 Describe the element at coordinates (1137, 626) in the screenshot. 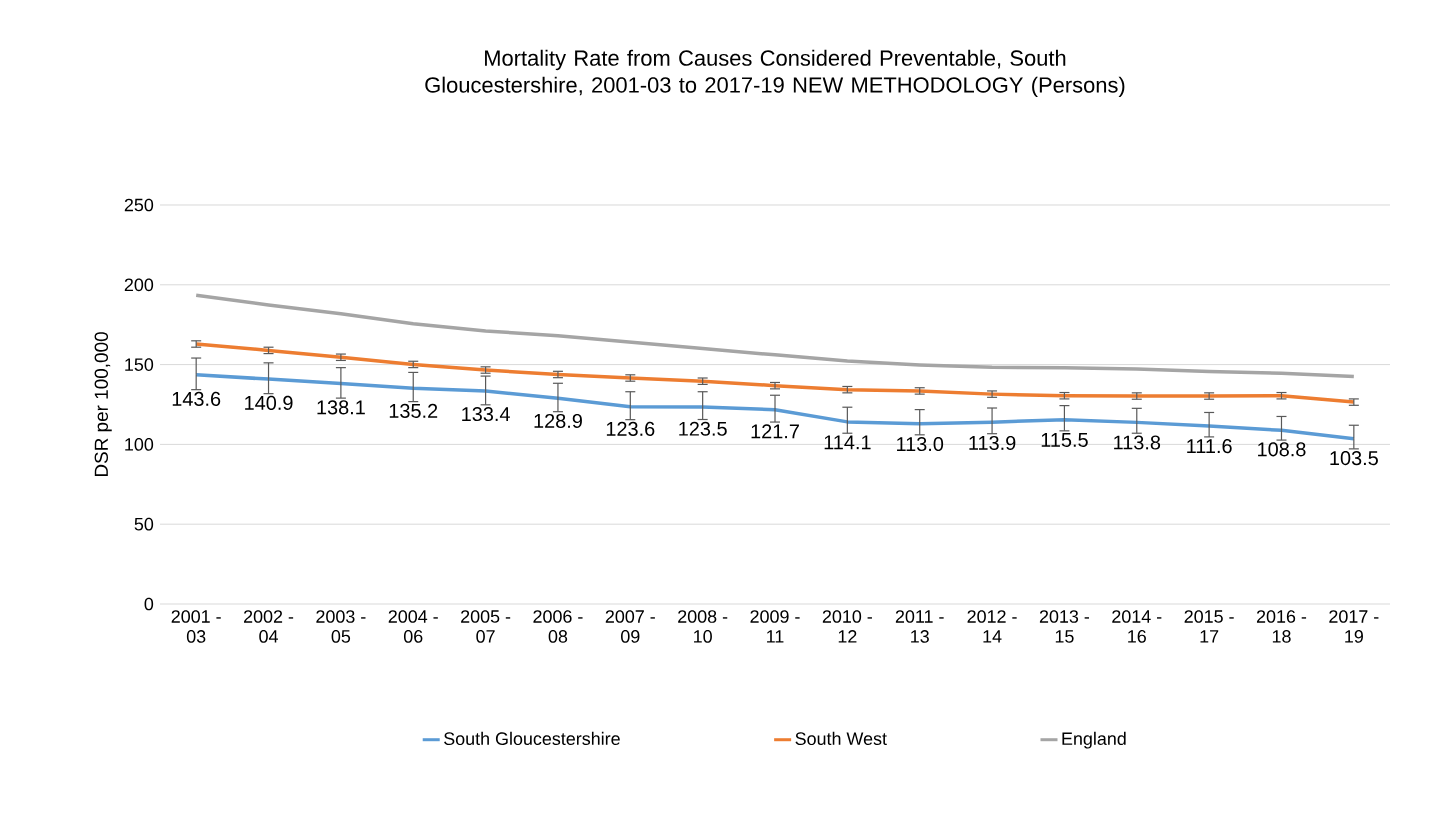

I see `x-tick-label: 2014 - 16` at that location.